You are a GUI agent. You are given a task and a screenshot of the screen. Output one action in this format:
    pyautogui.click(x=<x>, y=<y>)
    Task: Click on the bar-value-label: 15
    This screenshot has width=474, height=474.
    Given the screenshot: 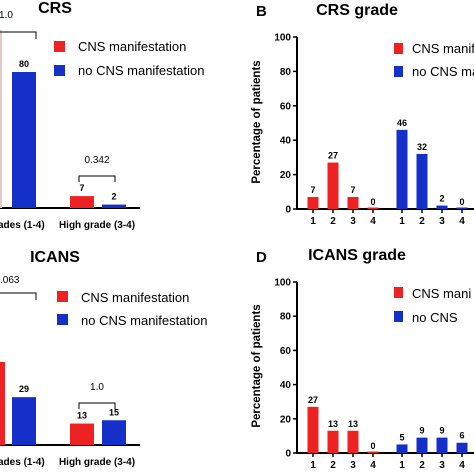 What is the action you would take?
    pyautogui.click(x=114, y=412)
    